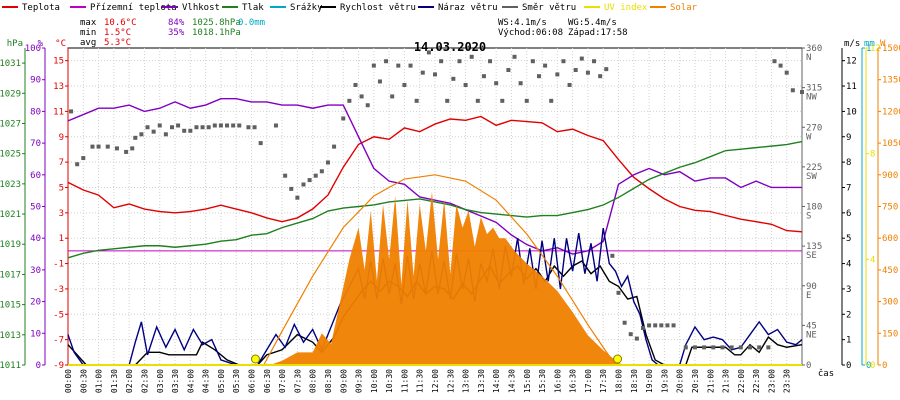  Describe the element at coordinates (61, 239) in the screenshot. I see `temp-tick-label: 1` at that location.